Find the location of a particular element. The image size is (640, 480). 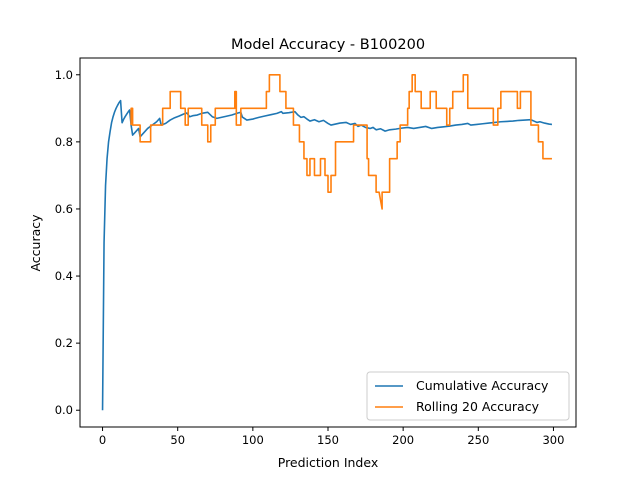

legend-box is located at coordinates (468, 396).